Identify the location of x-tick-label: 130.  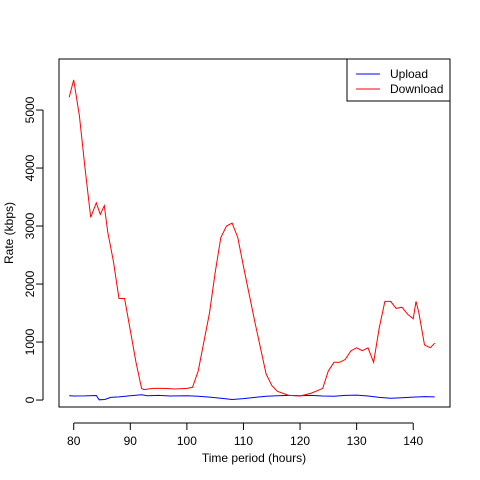
(357, 441).